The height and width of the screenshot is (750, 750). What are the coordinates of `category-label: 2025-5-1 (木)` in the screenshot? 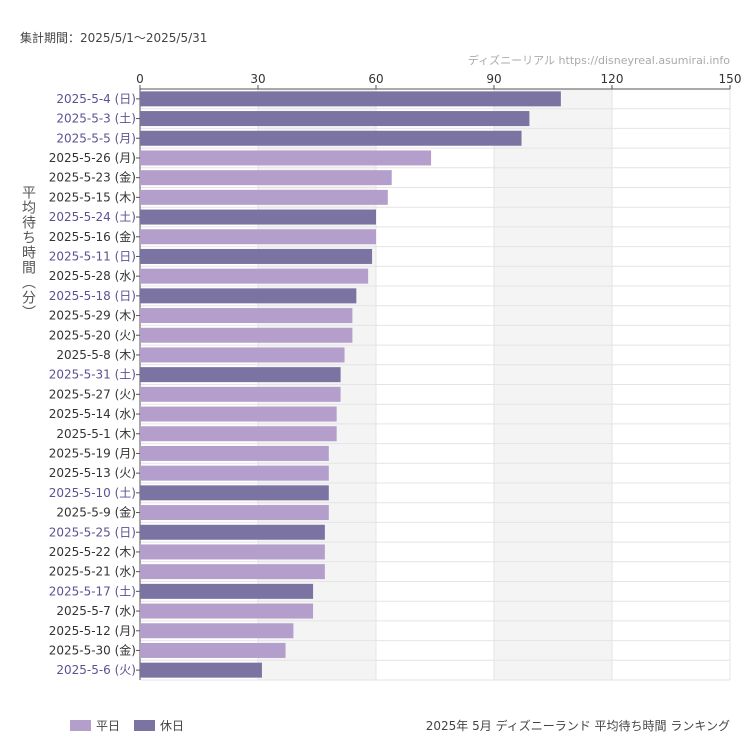 It's located at (96, 434).